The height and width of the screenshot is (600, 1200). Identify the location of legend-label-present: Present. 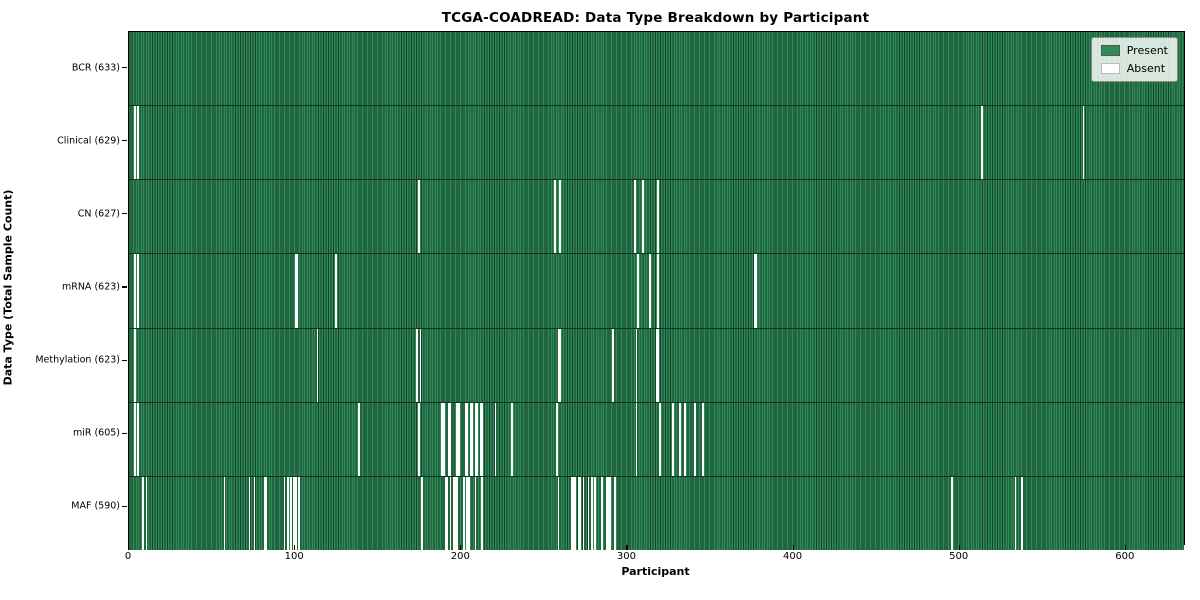
(1147, 50).